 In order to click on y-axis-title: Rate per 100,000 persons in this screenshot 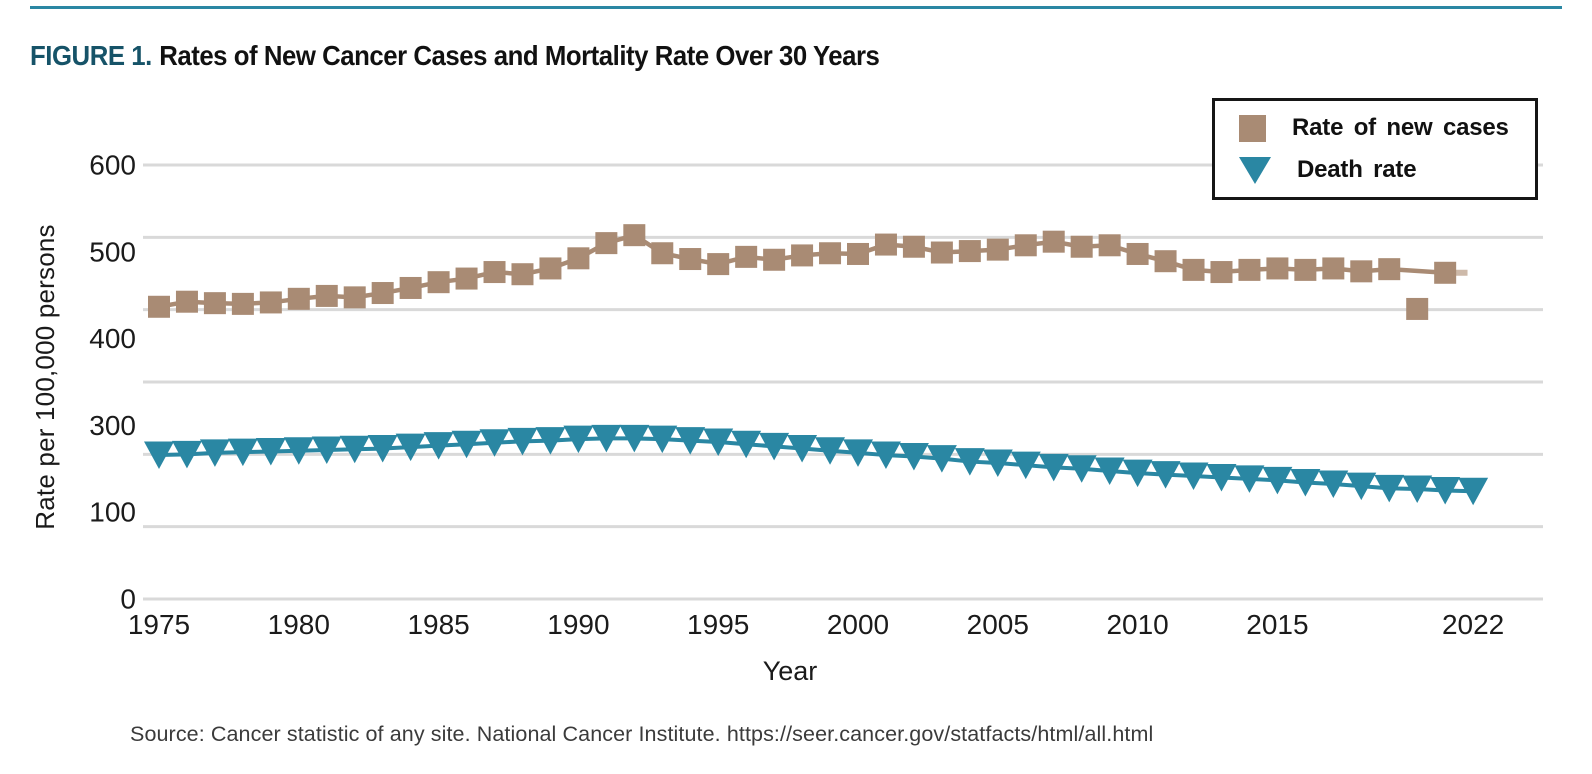, I will do `click(45, 377)`.